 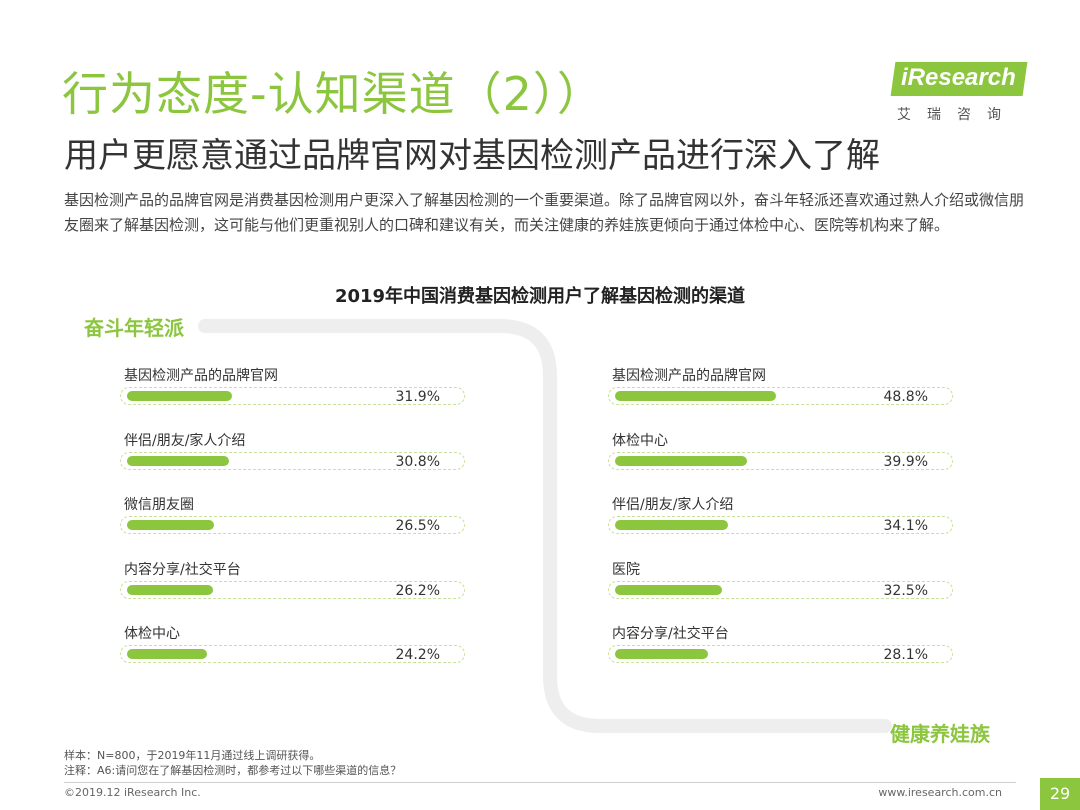 I want to click on bar-value-label: 26.5%, so click(x=417, y=526).